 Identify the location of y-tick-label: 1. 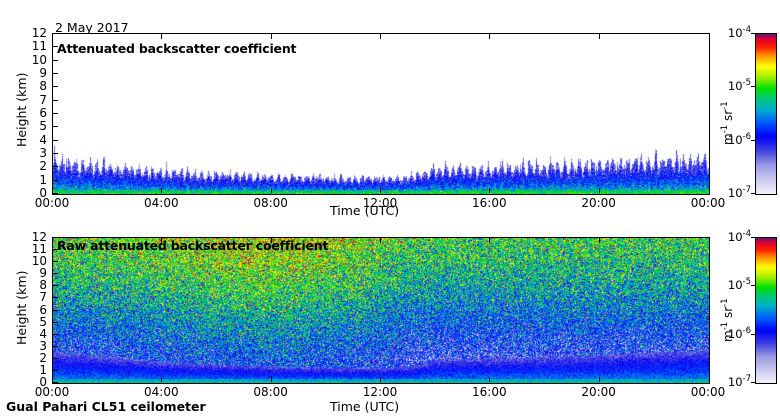
(43, 179).